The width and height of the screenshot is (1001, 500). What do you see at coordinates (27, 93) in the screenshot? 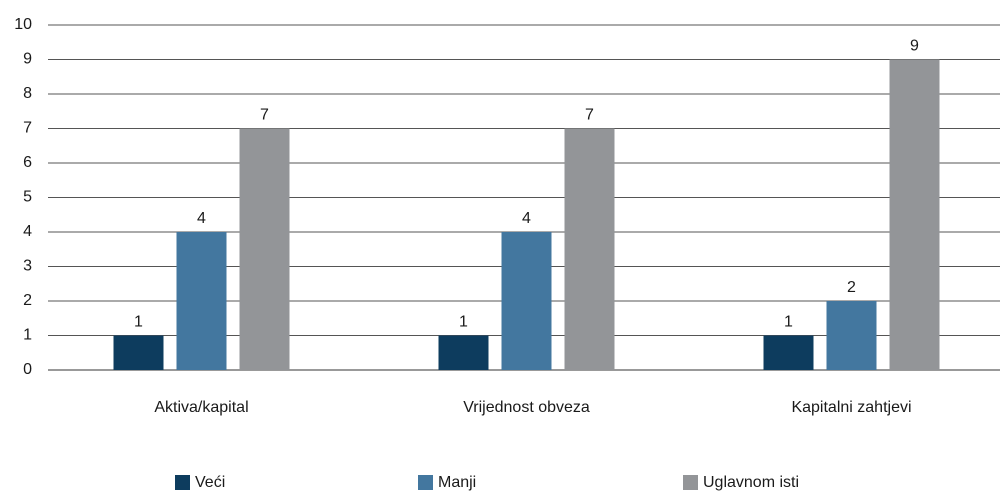
I see `y-tick-label: 8` at bounding box center [27, 93].